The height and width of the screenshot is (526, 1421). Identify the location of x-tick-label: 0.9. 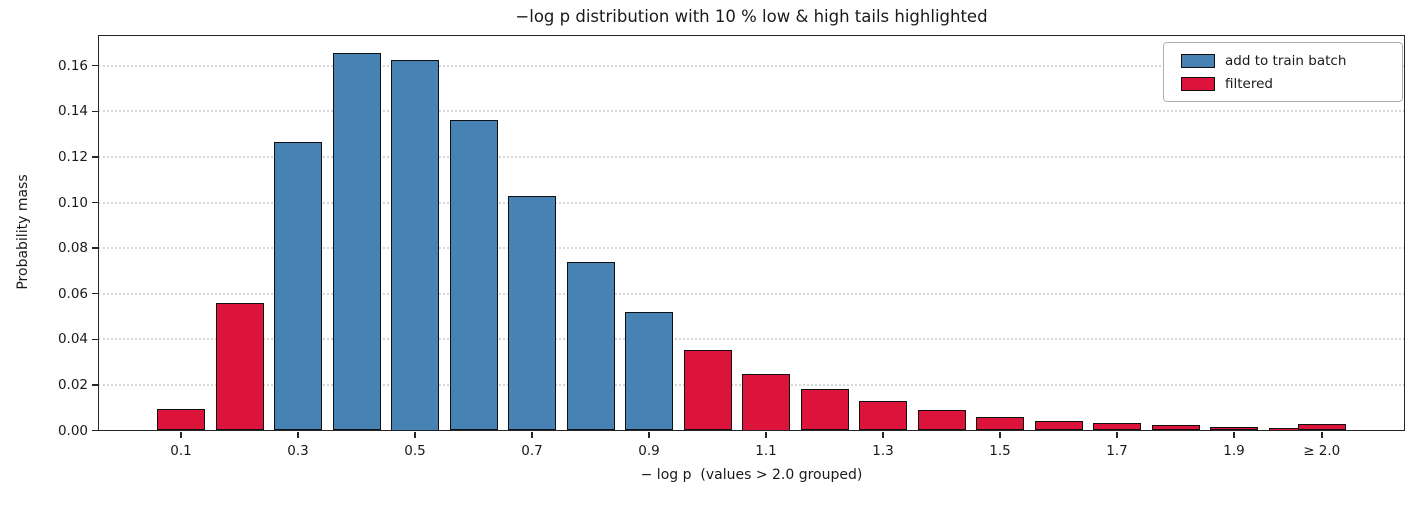
(649, 450).